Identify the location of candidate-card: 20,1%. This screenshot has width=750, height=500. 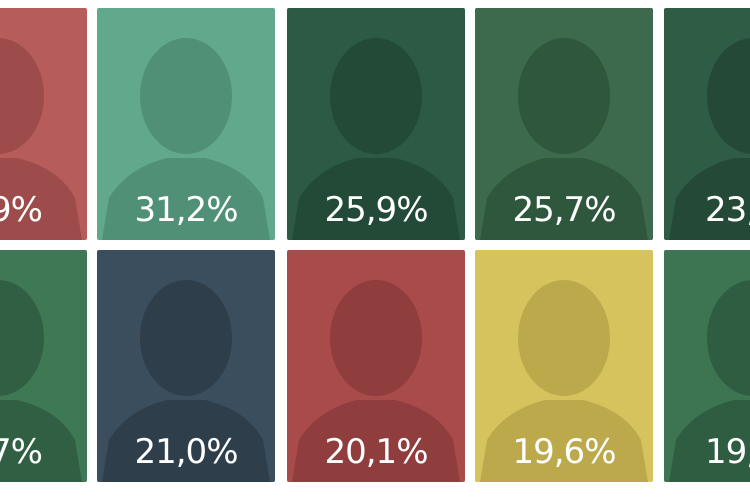
(376, 366).